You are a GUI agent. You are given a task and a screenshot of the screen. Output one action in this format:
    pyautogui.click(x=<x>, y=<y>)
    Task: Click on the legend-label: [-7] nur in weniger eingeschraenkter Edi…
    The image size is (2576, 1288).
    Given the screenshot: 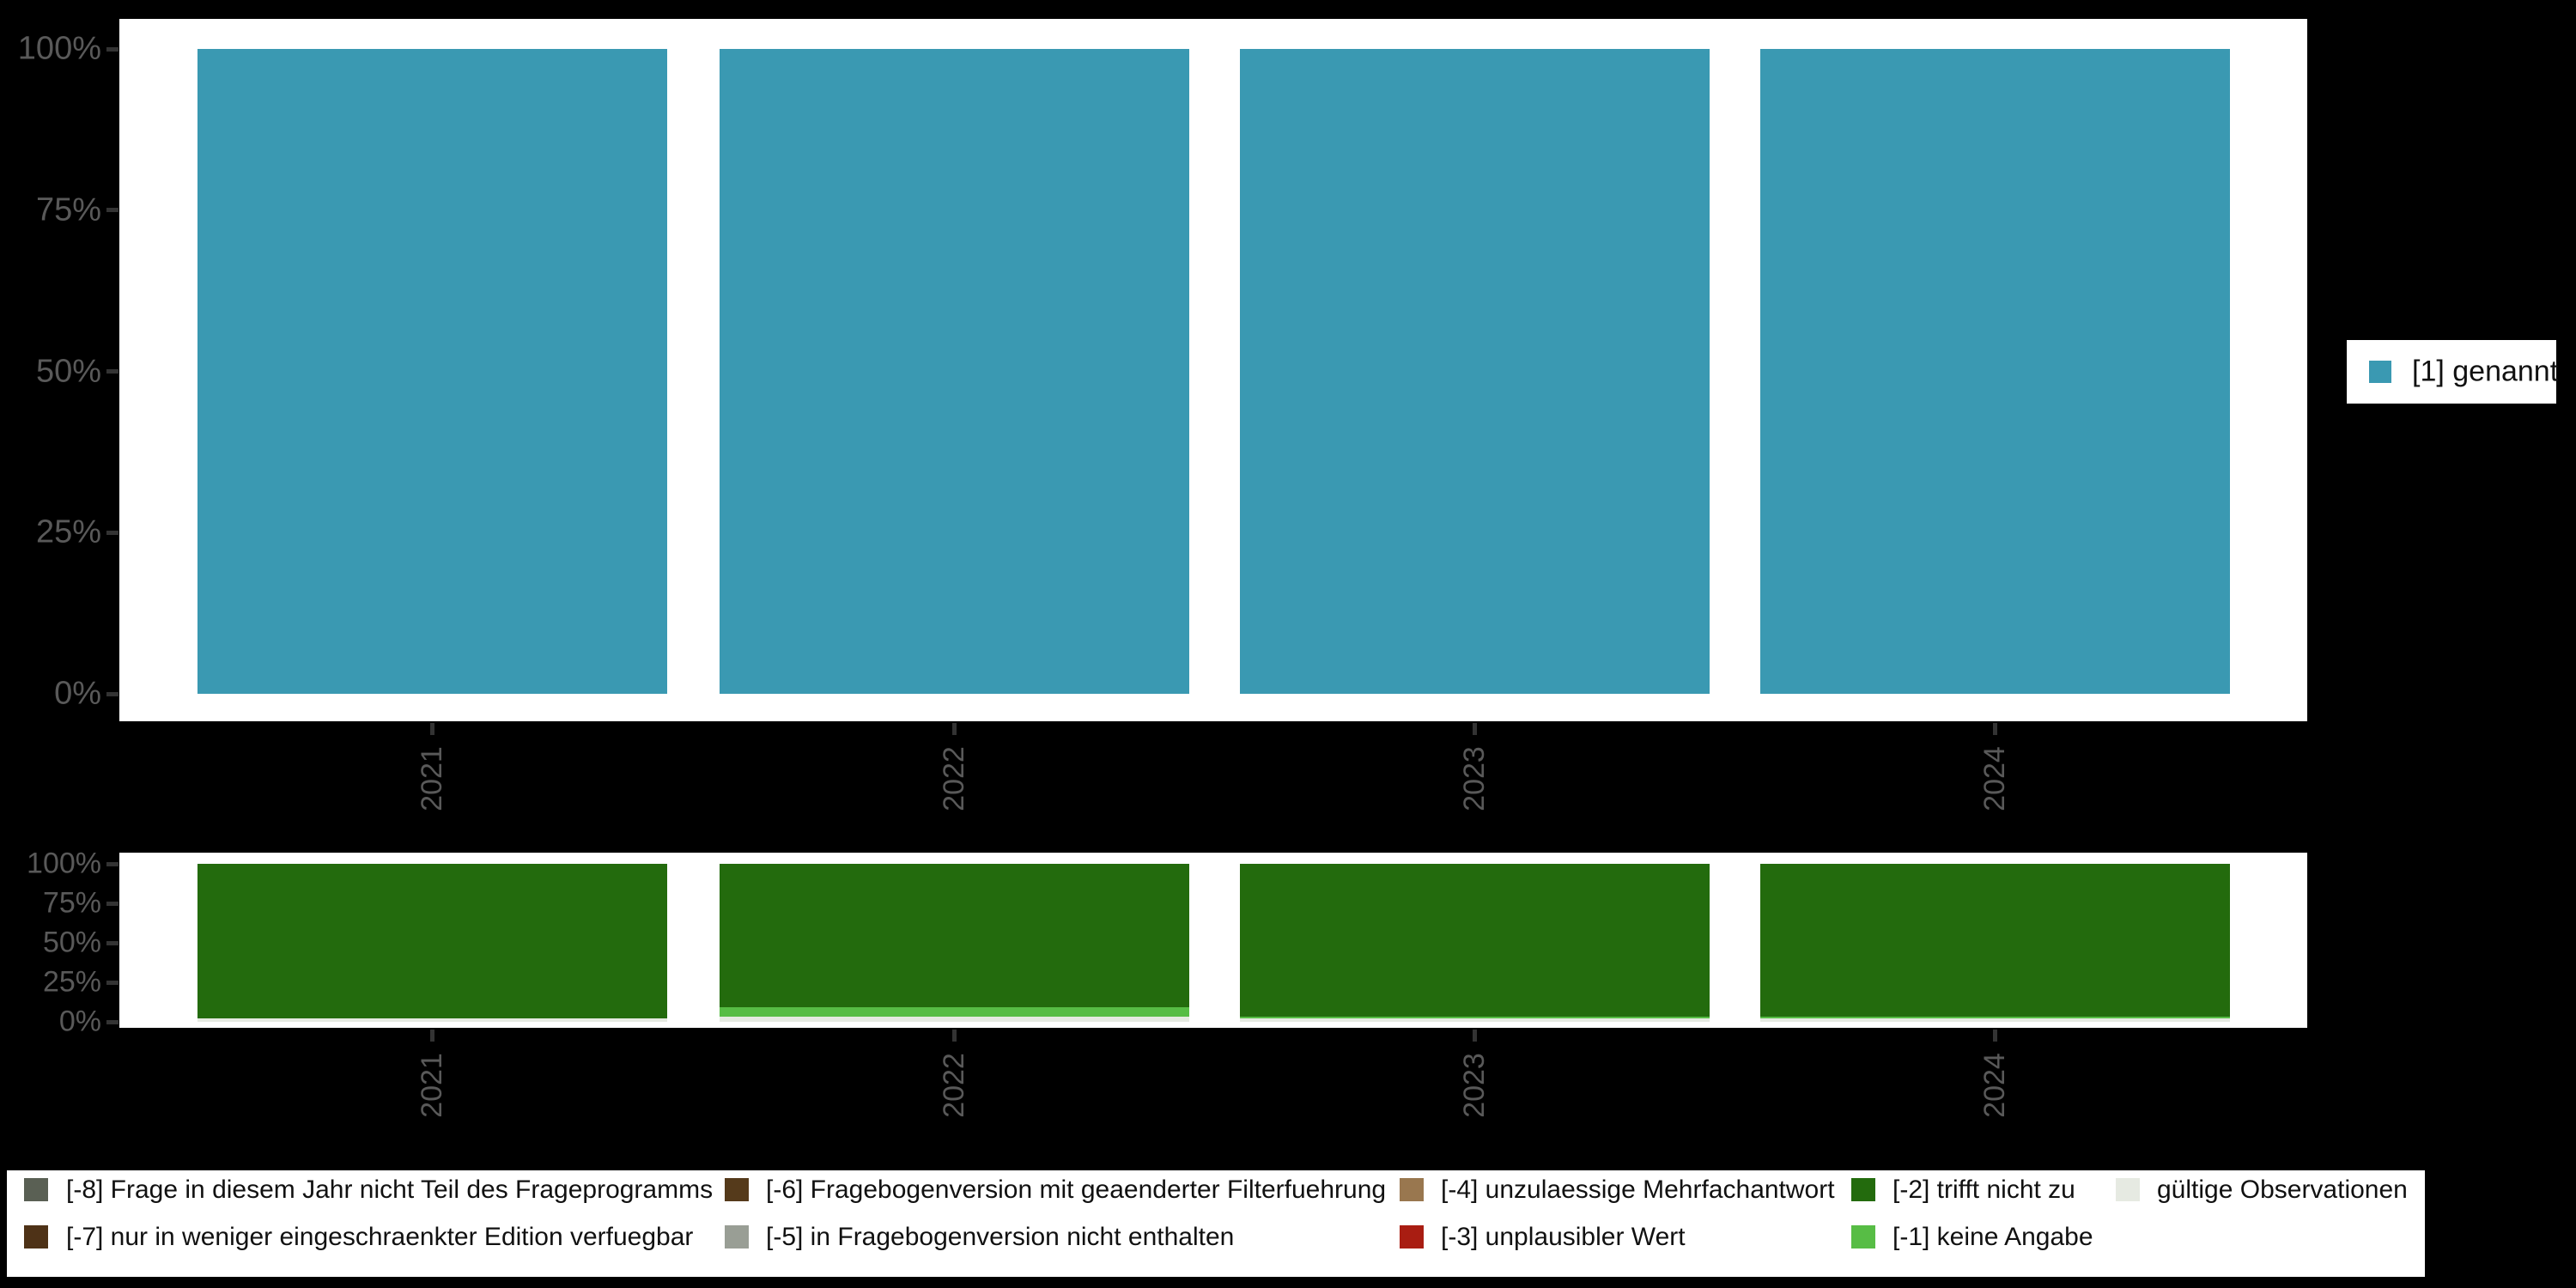 What is the action you would take?
    pyautogui.click(x=380, y=1237)
    